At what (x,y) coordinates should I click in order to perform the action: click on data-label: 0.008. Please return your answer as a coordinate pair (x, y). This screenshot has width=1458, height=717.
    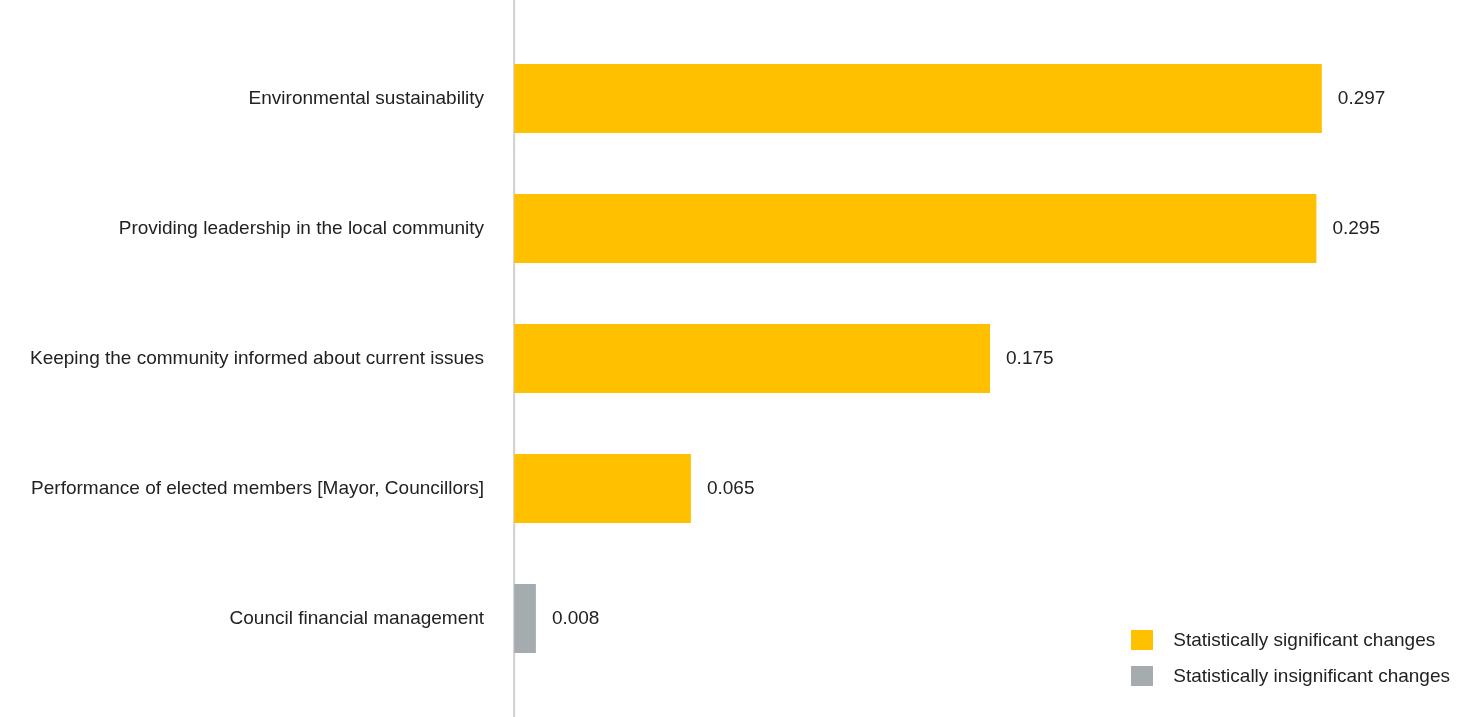
    Looking at the image, I should click on (575, 617).